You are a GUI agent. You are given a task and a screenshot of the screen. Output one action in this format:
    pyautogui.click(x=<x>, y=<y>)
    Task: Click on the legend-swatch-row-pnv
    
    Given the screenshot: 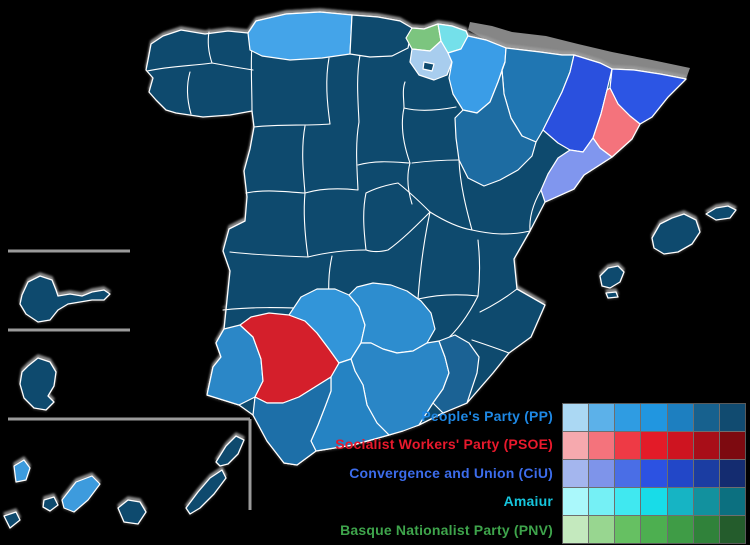 What is the action you would take?
    pyautogui.click(x=654, y=529)
    